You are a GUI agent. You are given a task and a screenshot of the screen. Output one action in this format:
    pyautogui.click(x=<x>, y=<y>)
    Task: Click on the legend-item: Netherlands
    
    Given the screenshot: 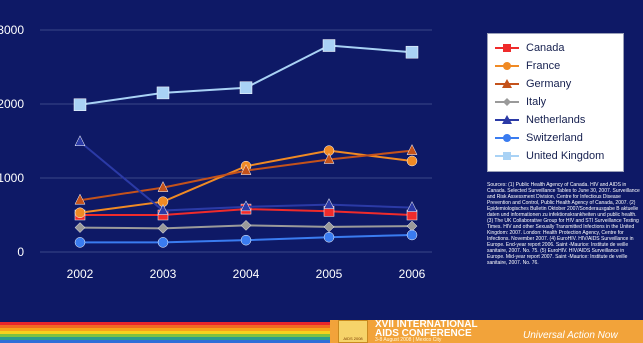 What is the action you would take?
    pyautogui.click(x=539, y=120)
    